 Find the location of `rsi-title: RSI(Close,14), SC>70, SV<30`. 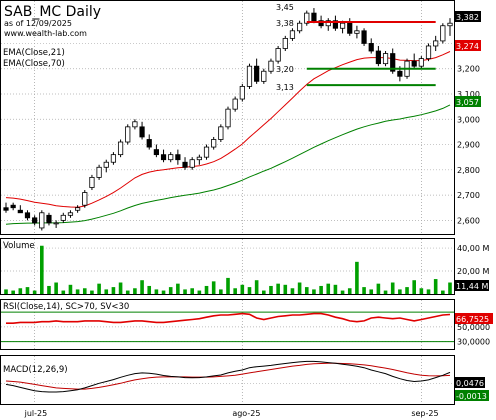

rsi-title: RSI(Close,14), SC>70, SV<30 is located at coordinates (66, 307).